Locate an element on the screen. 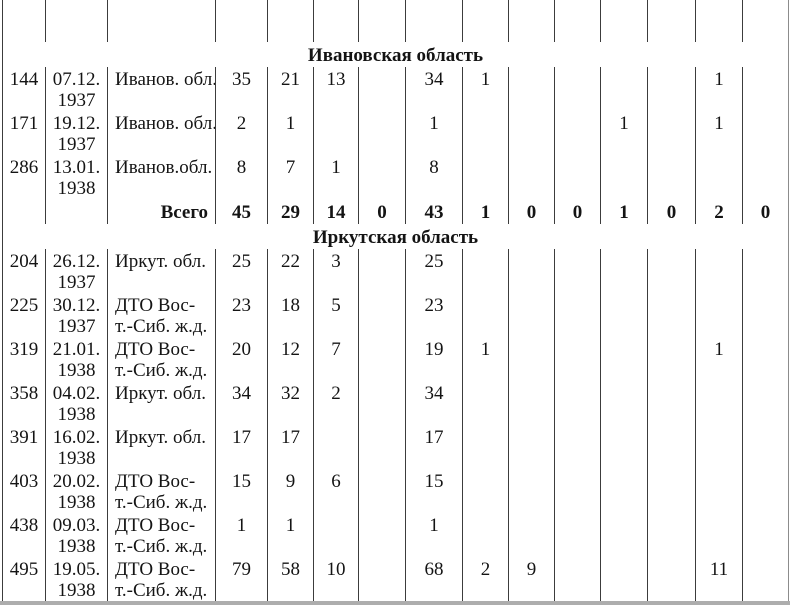 Image resolution: width=790 pixels, height=605 pixels. value-cell: 5 is located at coordinates (336, 315).